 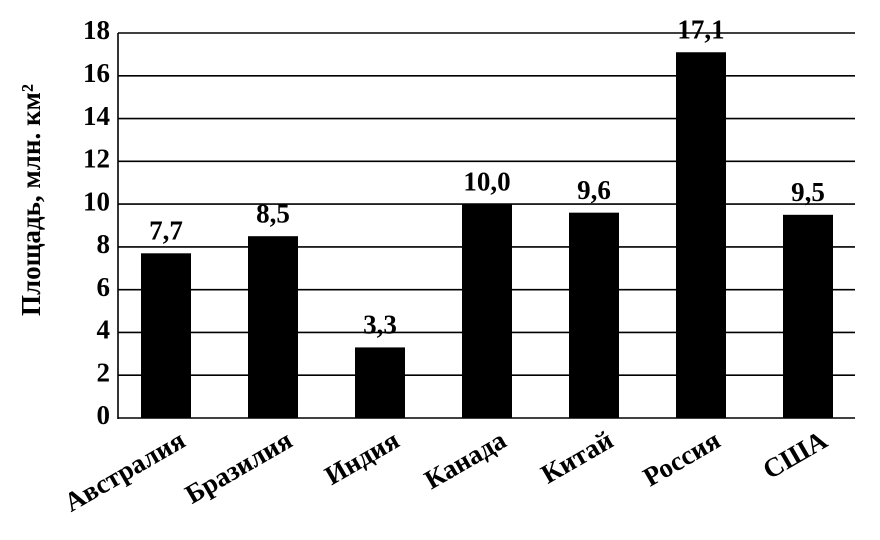 What do you see at coordinates (124, 471) in the screenshot?
I see `x-tick-label: Австралия` at bounding box center [124, 471].